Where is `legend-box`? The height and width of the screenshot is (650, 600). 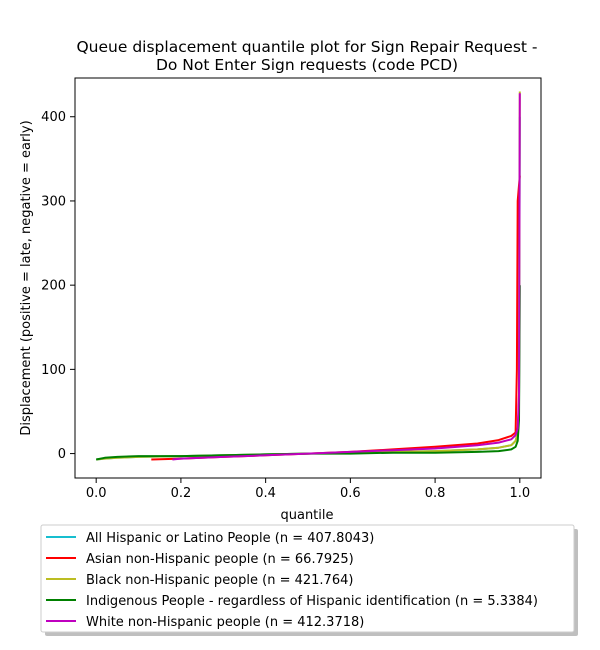
legend-box is located at coordinates (307, 578).